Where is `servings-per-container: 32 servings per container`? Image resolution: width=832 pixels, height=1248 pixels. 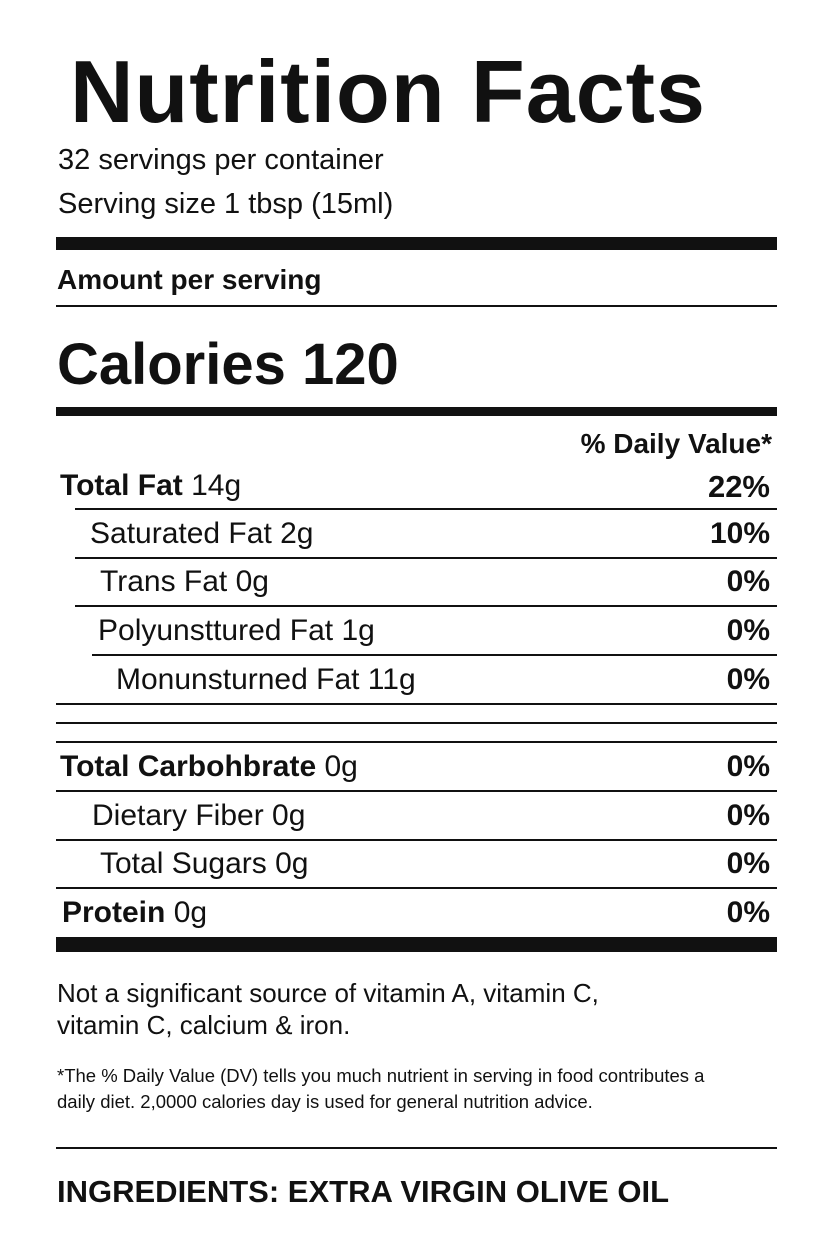 servings-per-container: 32 servings per container is located at coordinates (221, 160).